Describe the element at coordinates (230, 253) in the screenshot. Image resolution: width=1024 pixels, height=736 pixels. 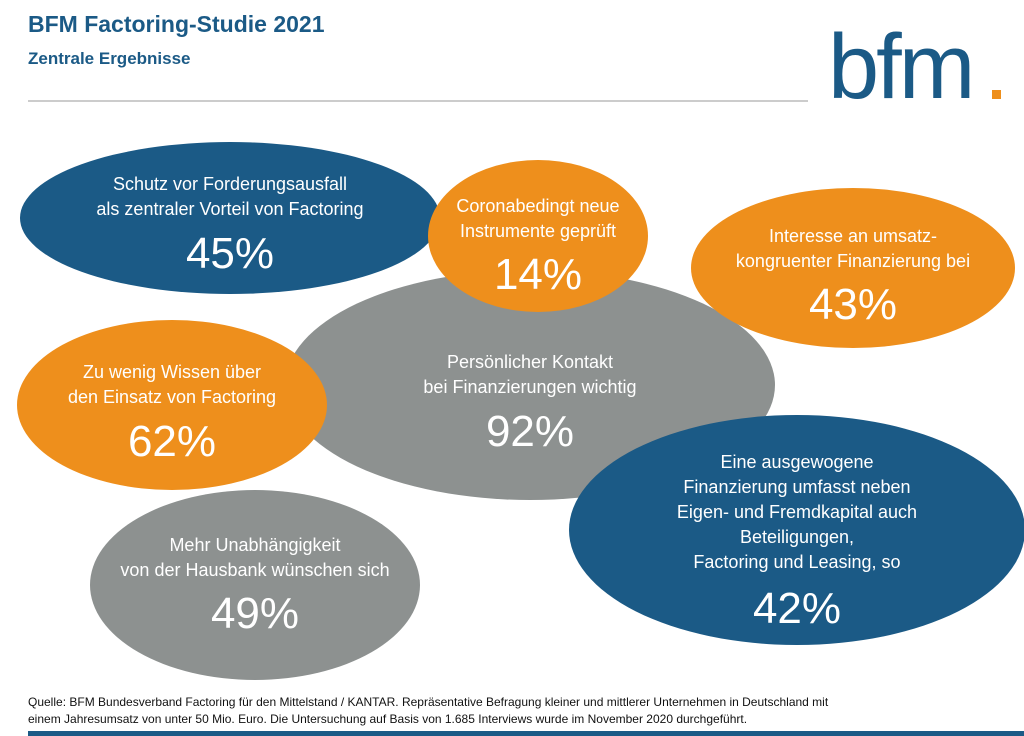
I see `bubble-value: 45%` at that location.